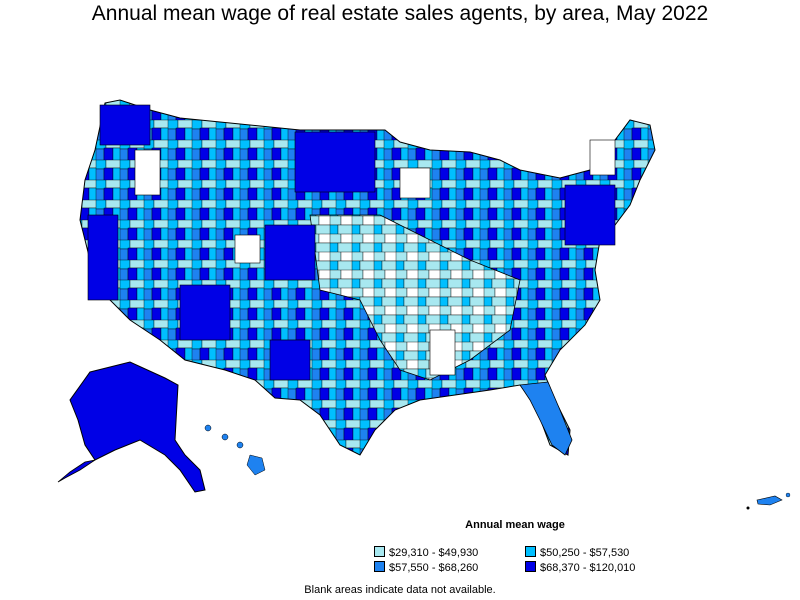  What do you see at coordinates (590, 215) in the screenshot?
I see `region-northeast` at bounding box center [590, 215].